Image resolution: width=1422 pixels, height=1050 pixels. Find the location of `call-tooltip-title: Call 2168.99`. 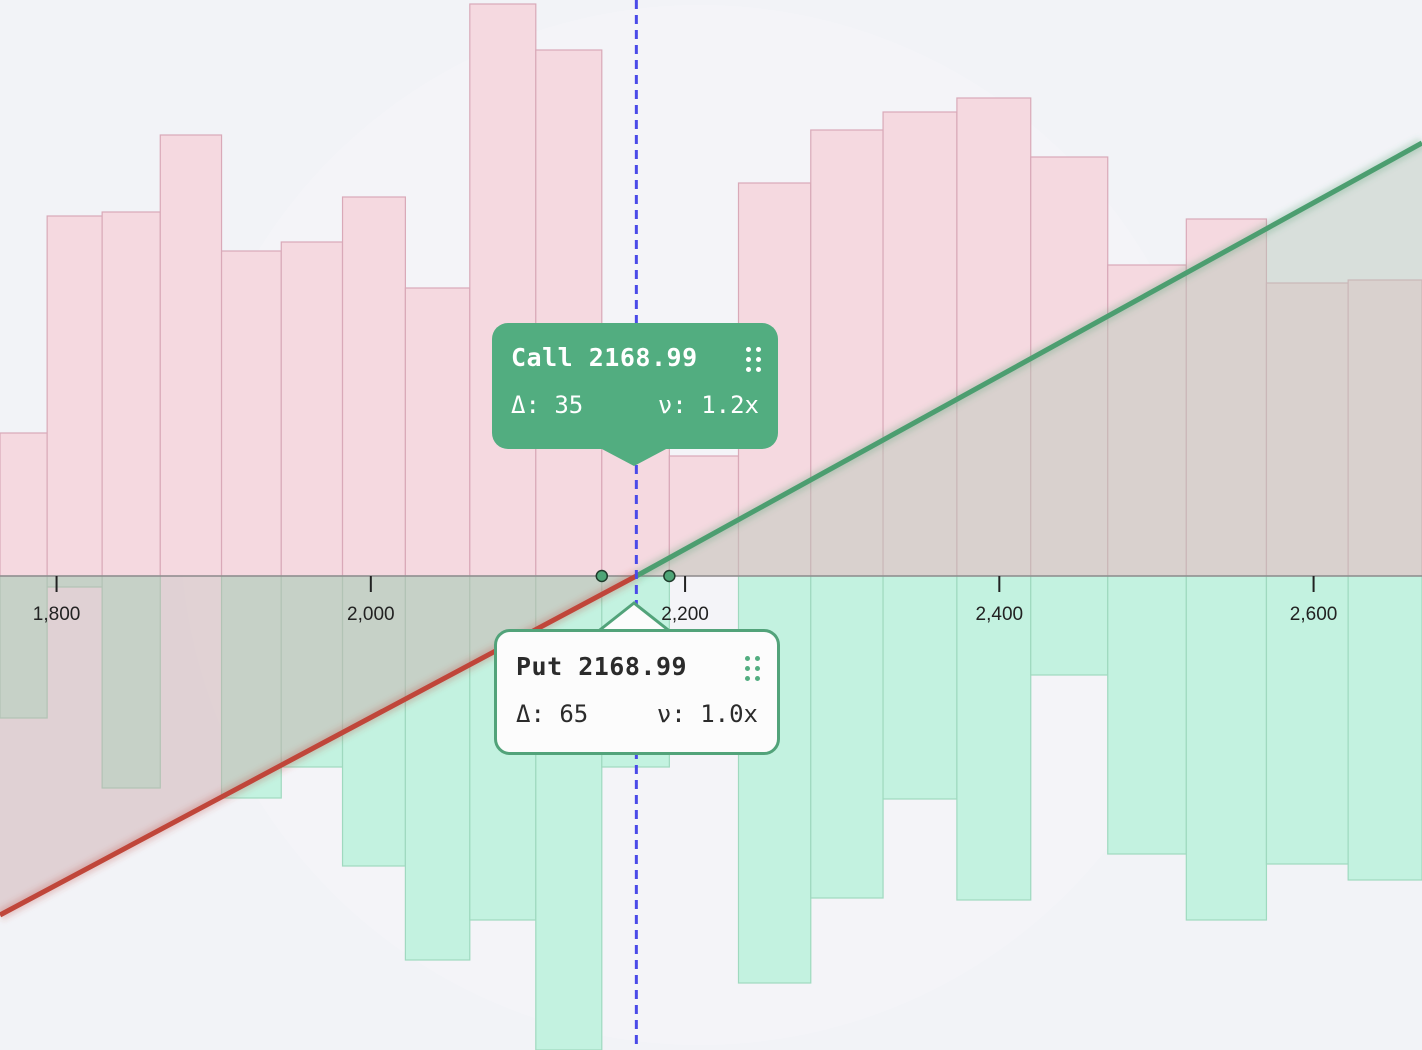

call-tooltip-title: Call 2168.99 is located at coordinates (604, 357).